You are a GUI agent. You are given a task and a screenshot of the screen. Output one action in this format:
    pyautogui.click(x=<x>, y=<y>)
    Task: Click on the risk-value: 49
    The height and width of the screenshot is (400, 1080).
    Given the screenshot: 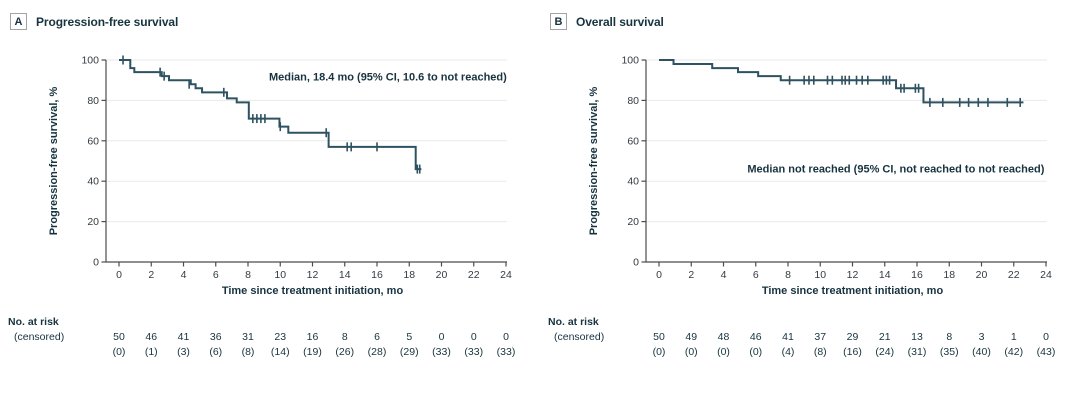 What is the action you would take?
    pyautogui.click(x=691, y=337)
    